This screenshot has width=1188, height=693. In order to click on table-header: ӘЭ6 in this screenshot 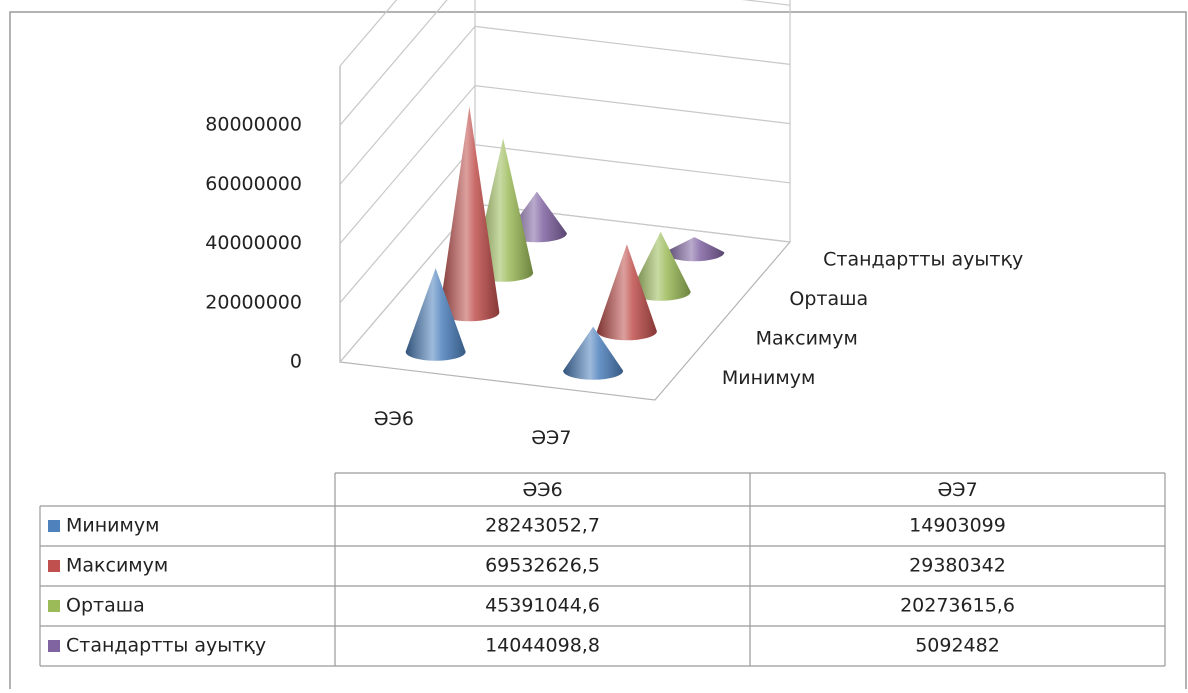, I will do `click(542, 490)`.